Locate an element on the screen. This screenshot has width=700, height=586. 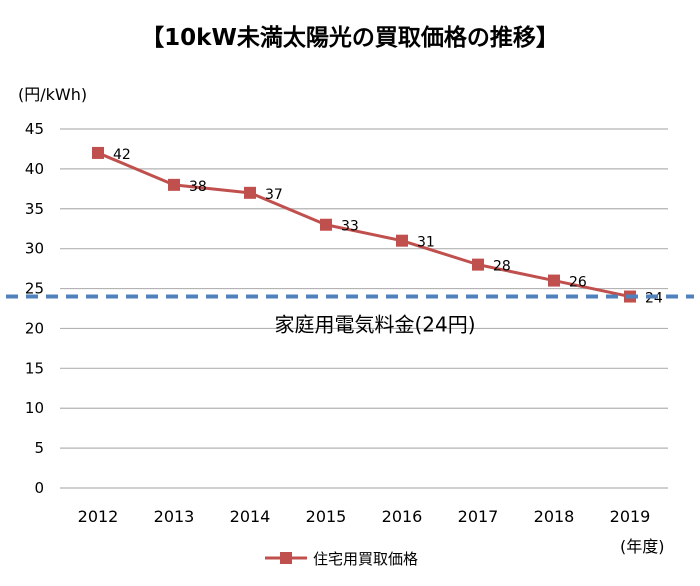
y-tick-label: 40 is located at coordinates (34, 169).